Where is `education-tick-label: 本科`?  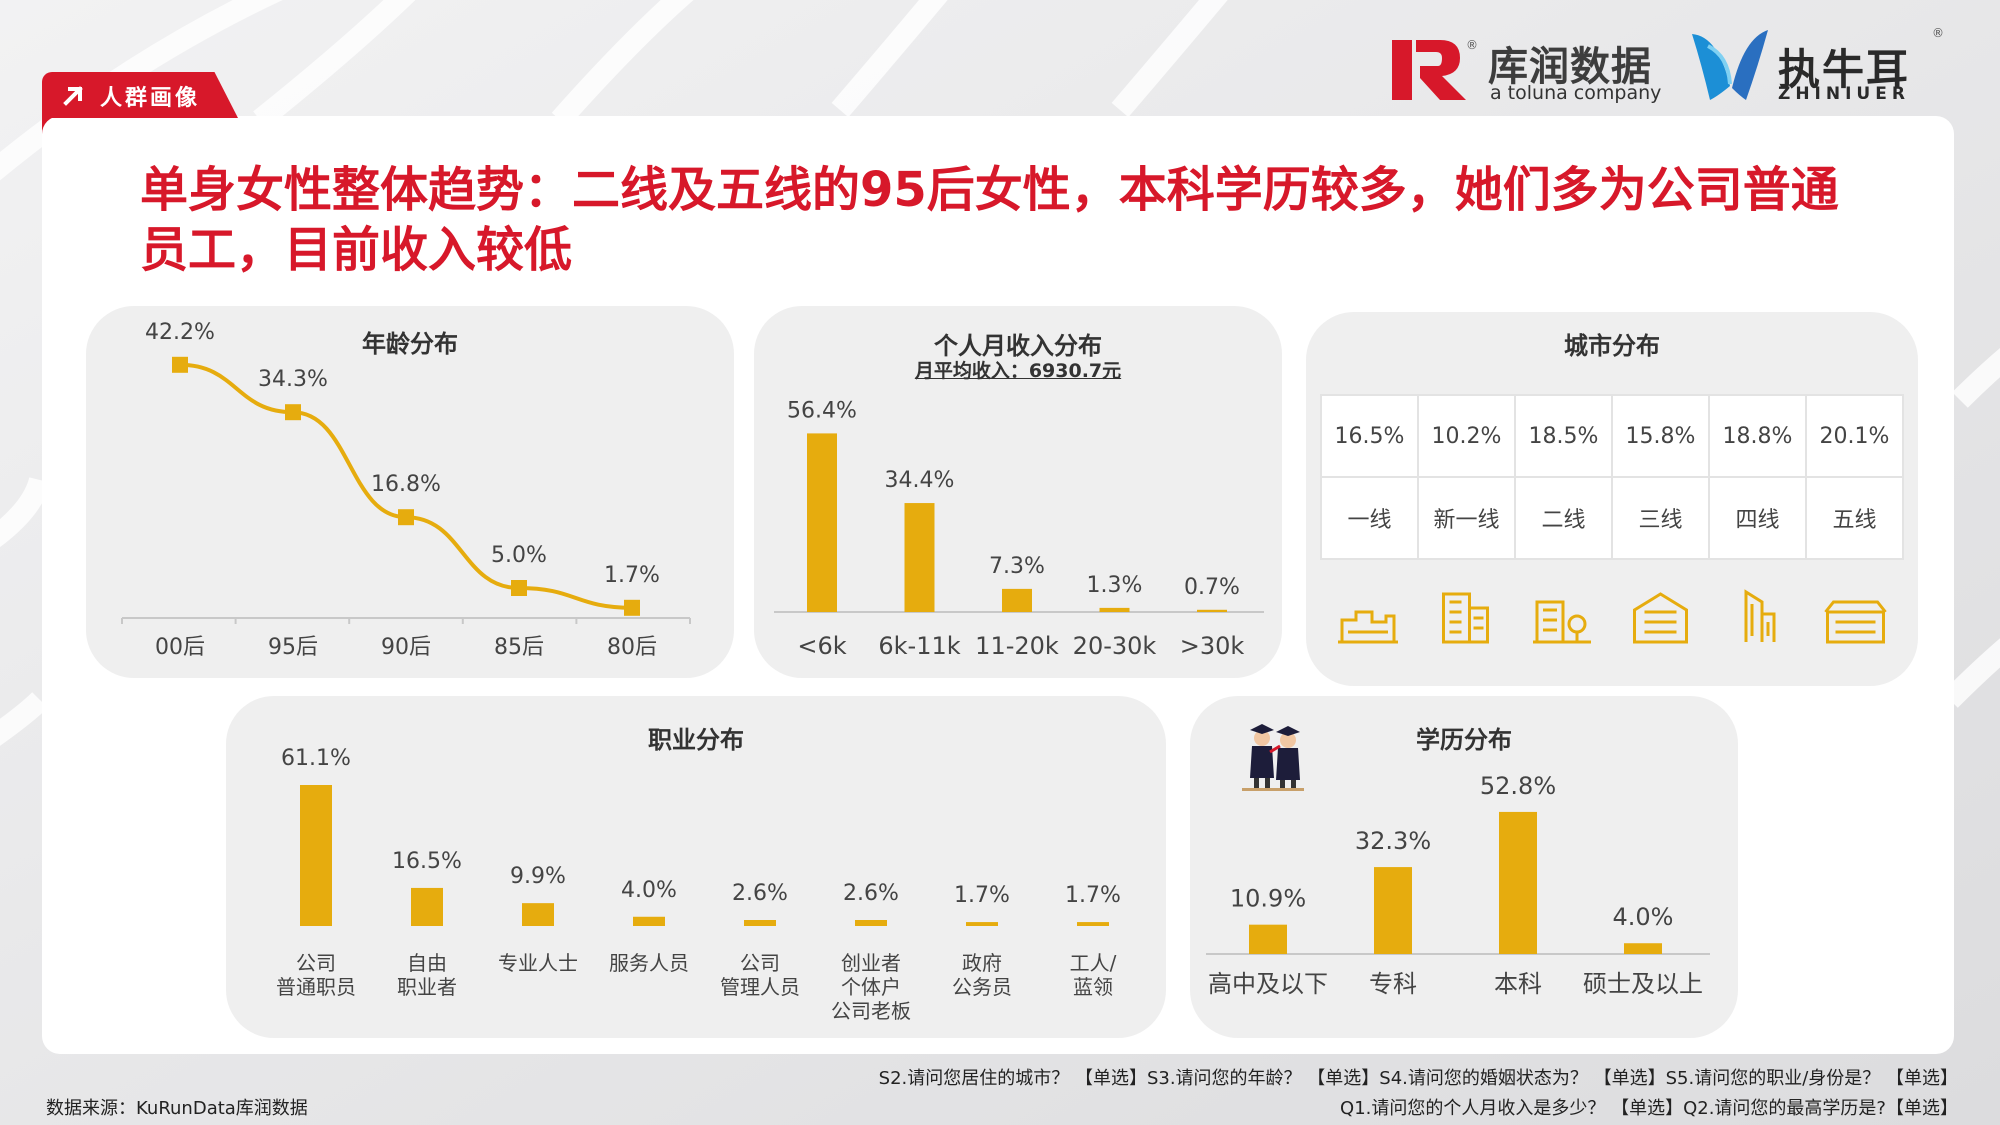
education-tick-label: 本科 is located at coordinates (1518, 984).